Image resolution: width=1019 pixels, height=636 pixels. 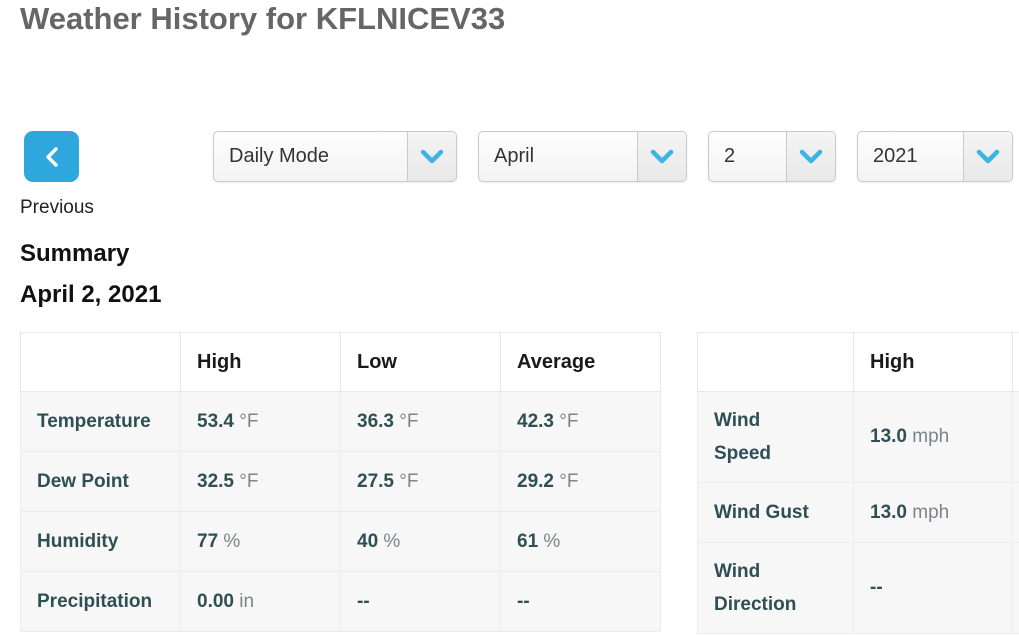 What do you see at coordinates (75, 253) in the screenshot?
I see `summary-heading: Summary` at bounding box center [75, 253].